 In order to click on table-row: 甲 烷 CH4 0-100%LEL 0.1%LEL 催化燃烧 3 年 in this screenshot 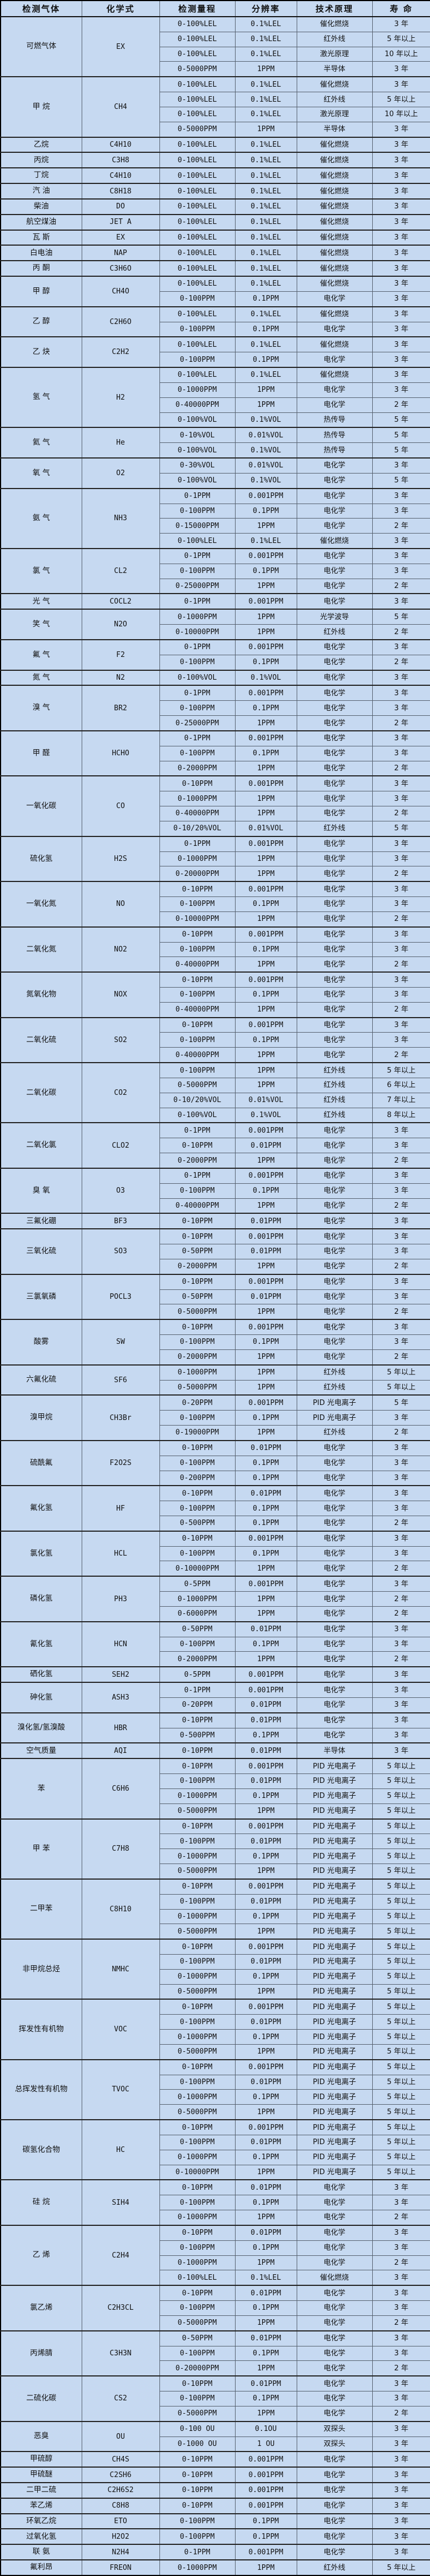, I will do `click(215, 107)`.